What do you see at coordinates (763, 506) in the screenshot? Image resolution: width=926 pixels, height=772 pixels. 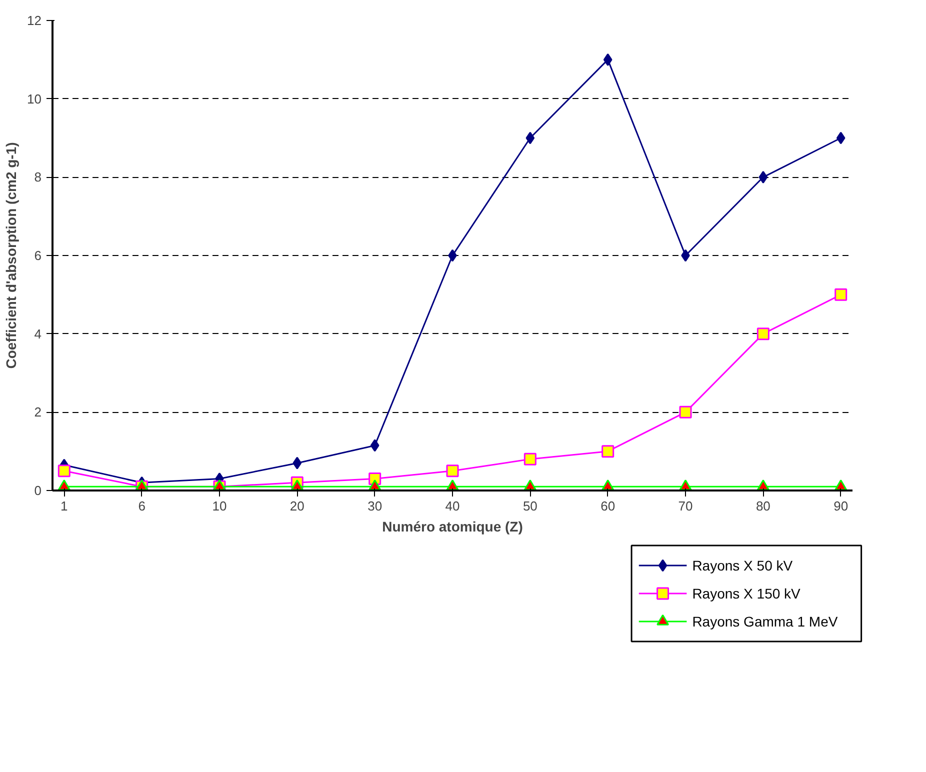 I see `x-tick-label: 80` at bounding box center [763, 506].